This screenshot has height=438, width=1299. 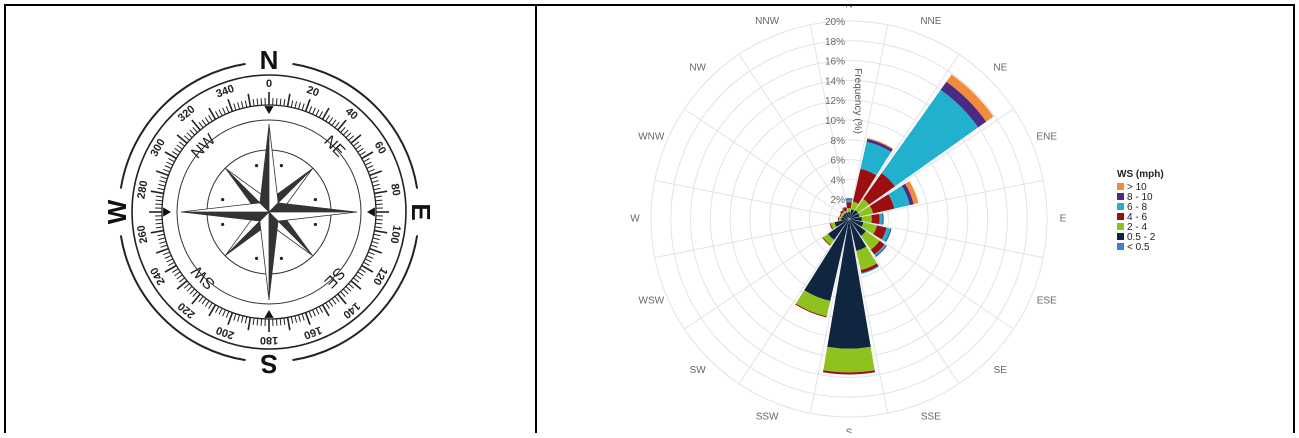 What do you see at coordinates (1120, 246) in the screenshot?
I see `rose-legend-swatch` at bounding box center [1120, 246].